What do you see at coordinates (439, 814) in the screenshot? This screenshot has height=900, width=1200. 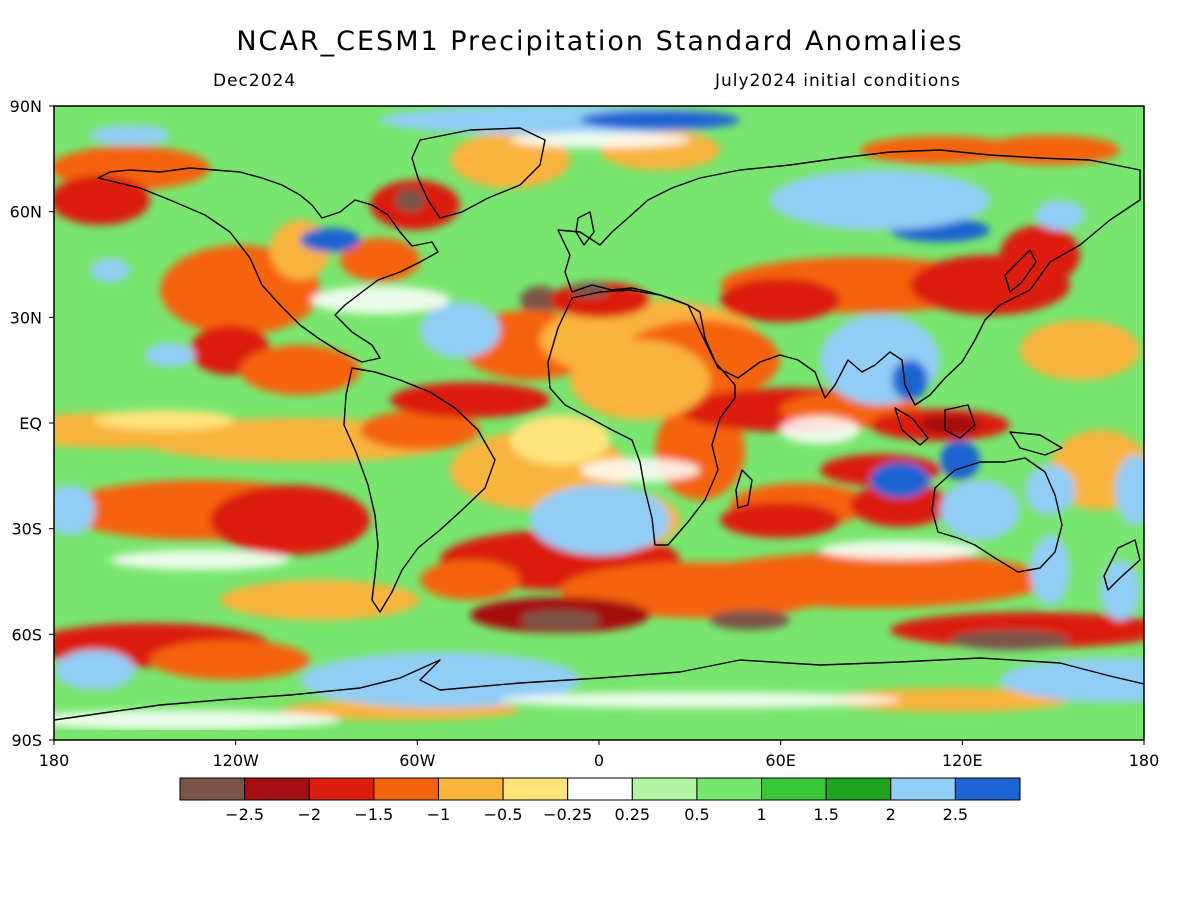 I see `colorbar-tick-label: −1` at bounding box center [439, 814].